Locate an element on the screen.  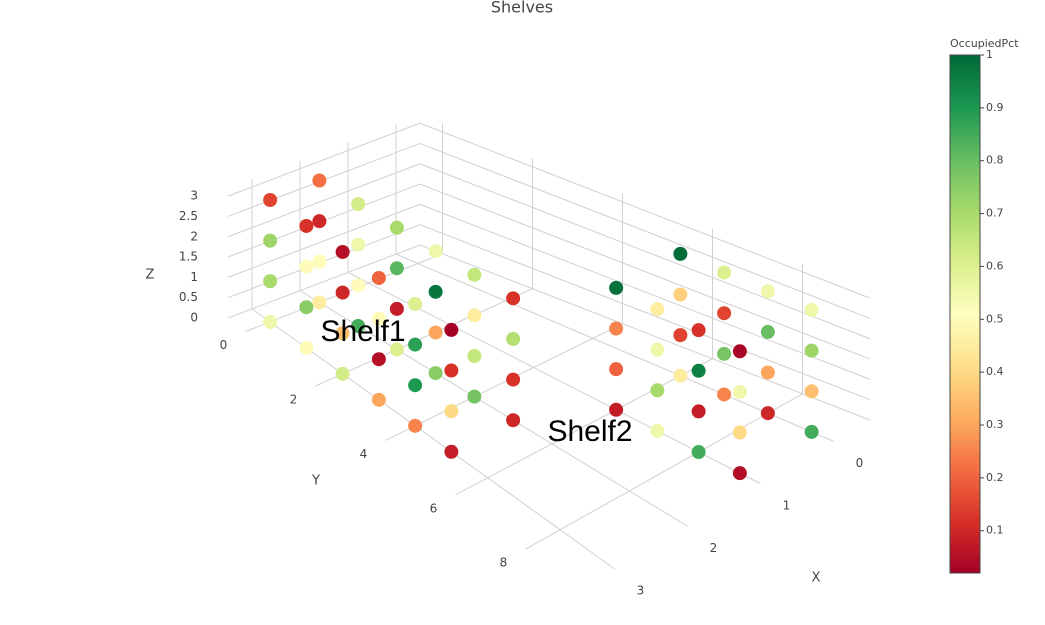
colorbar-tick-label: 0.1 is located at coordinates (995, 530).